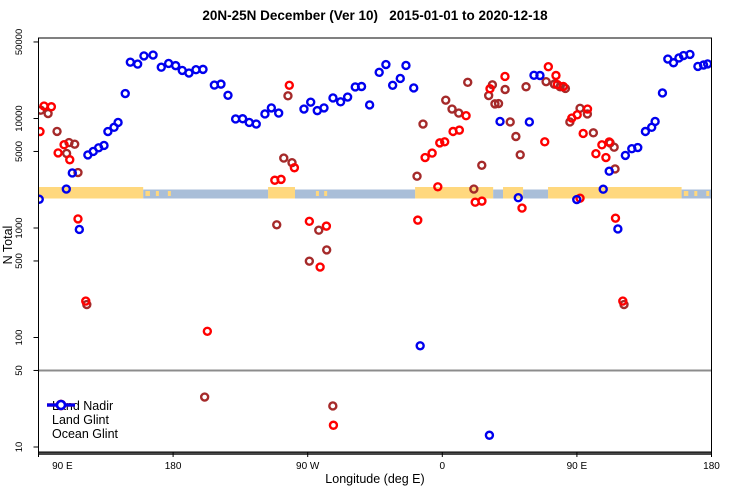  Describe the element at coordinates (80, 420) in the screenshot. I see `legend-label: Land Glint` at that location.